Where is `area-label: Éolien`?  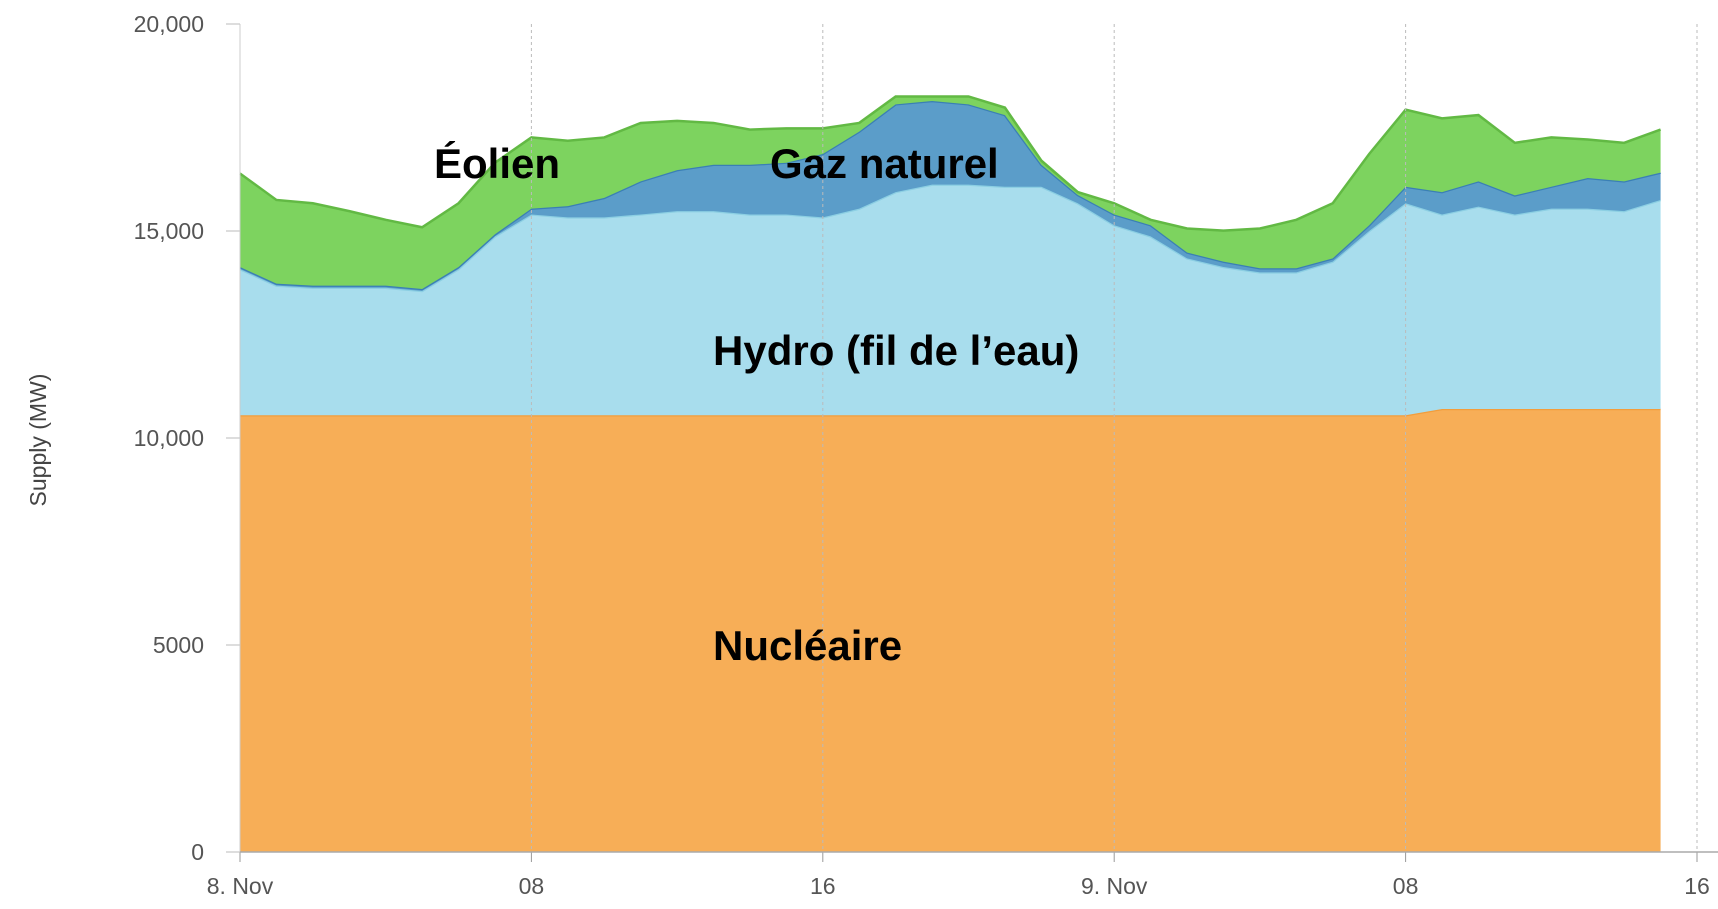
area-label: Éolien is located at coordinates (497, 163).